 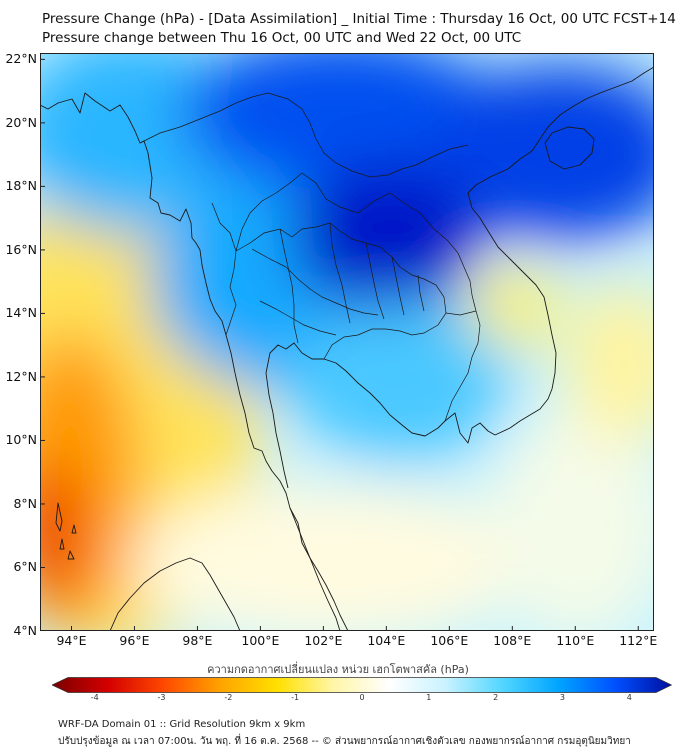 What do you see at coordinates (400, 335) in the screenshot?
I see `border-thailand-cambodia` at bounding box center [400, 335].